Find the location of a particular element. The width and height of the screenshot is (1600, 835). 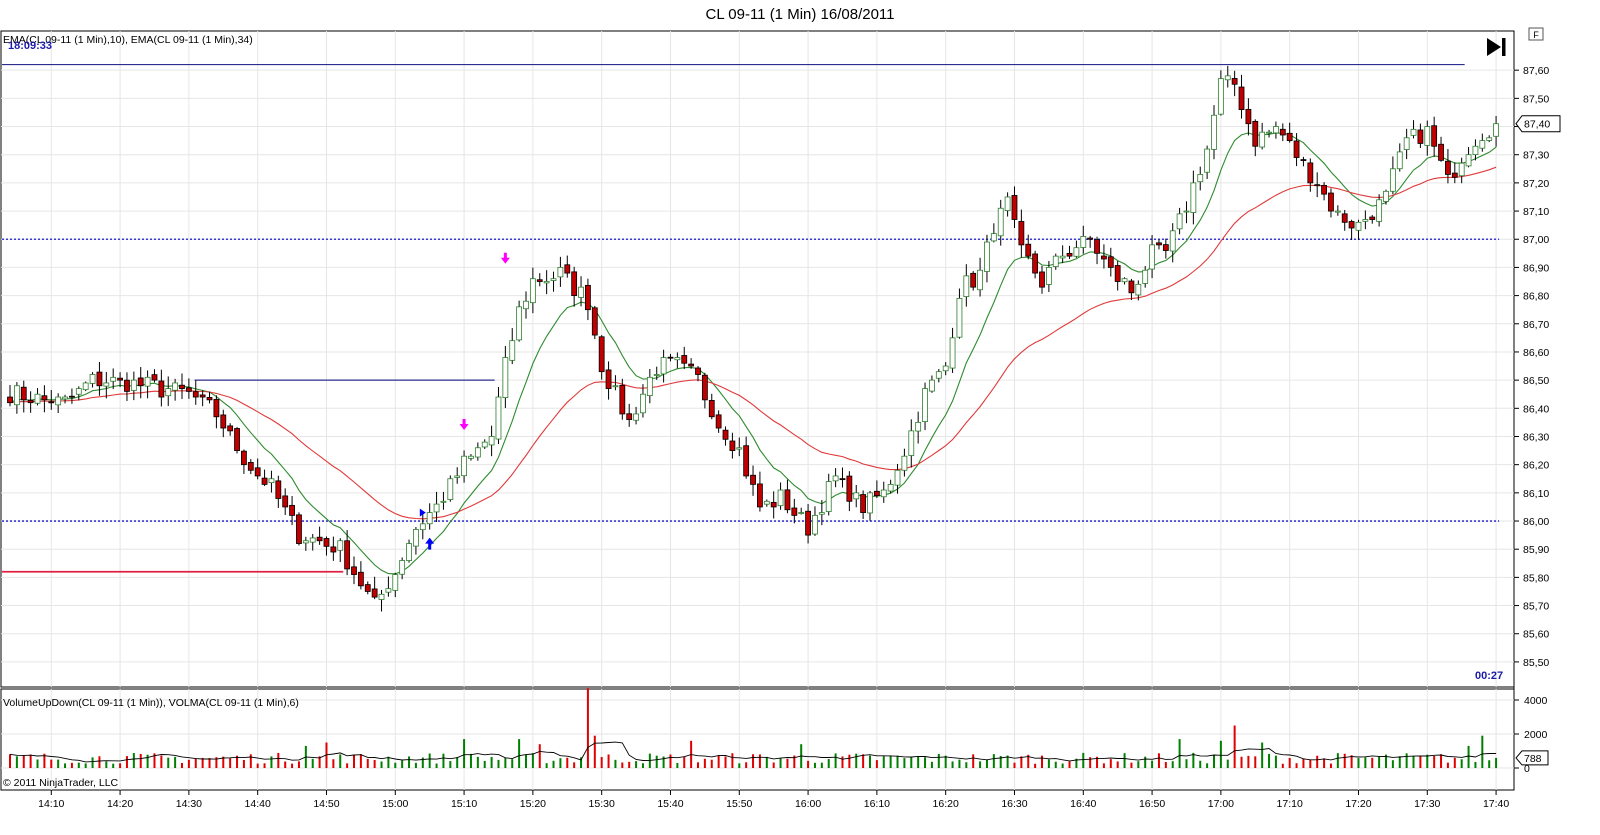

volume-panel is located at coordinates (757, 739).